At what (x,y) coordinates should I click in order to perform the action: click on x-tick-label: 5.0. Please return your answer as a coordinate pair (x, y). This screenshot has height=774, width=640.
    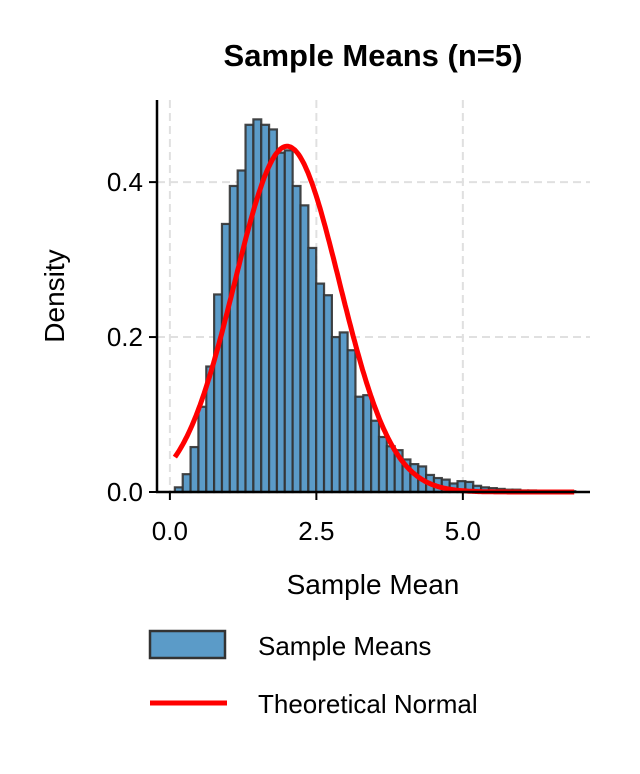
    Looking at the image, I should click on (463, 531).